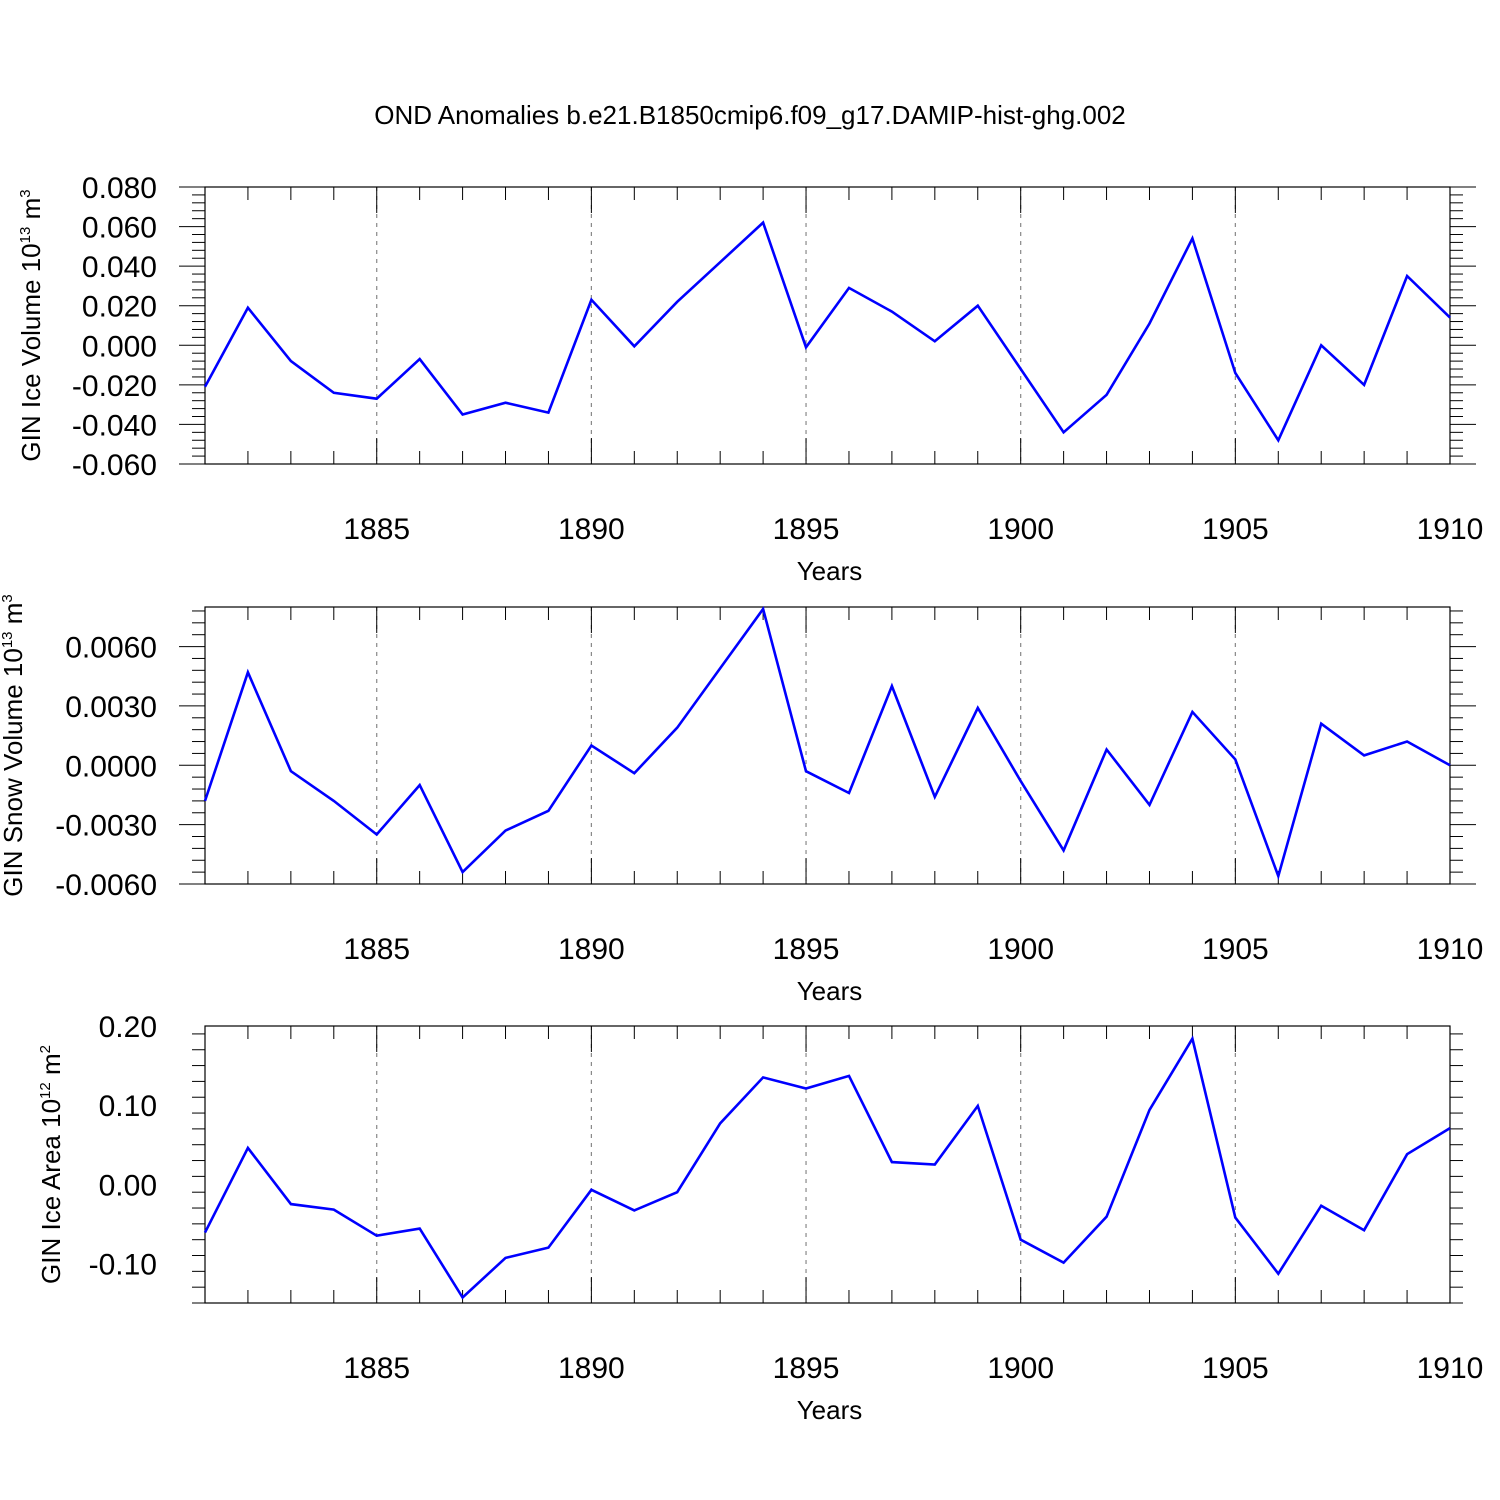 Image resolution: width=1500 pixels, height=1500 pixels. I want to click on y-axis-label: GIN Ice Area 1012 m2, so click(51, 1164).